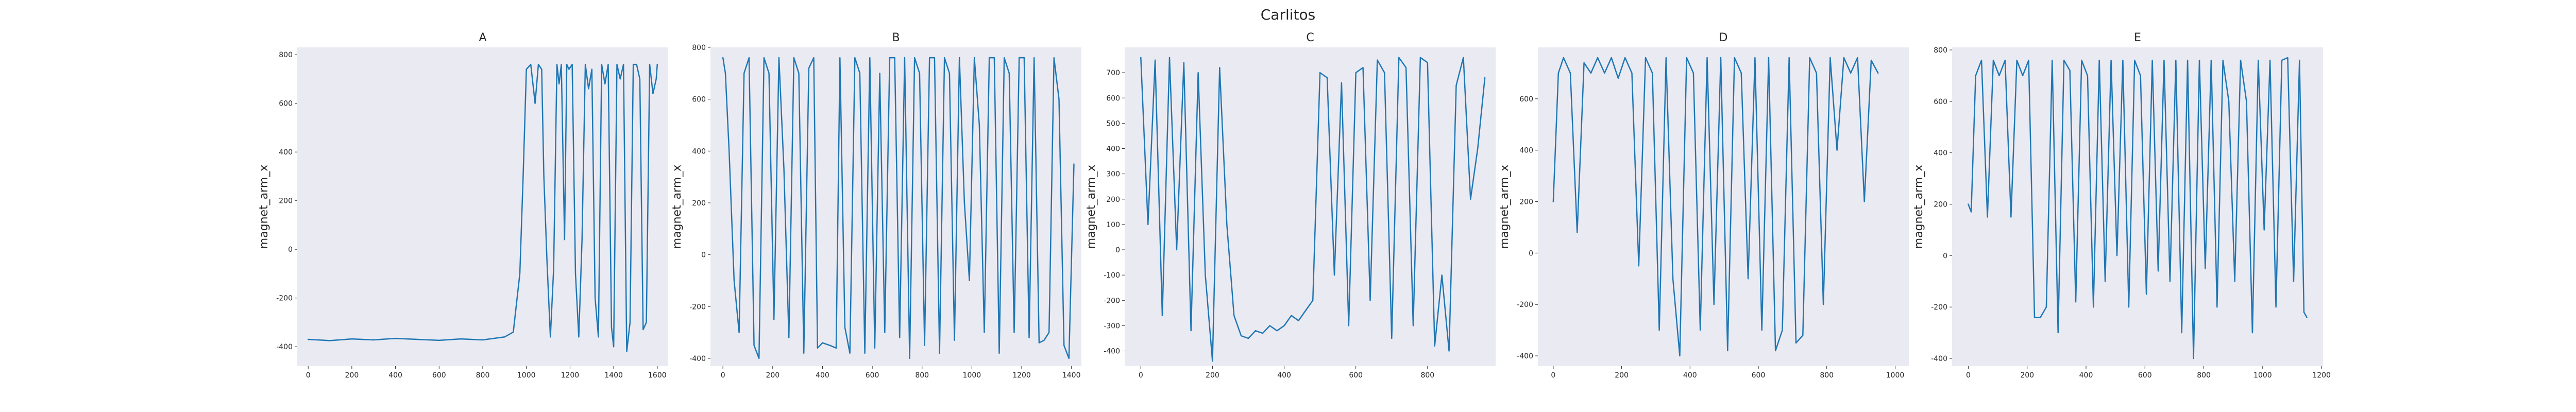 The image size is (2576, 412). What do you see at coordinates (657, 376) in the screenshot?
I see `x-tick-label: 1600` at bounding box center [657, 376].